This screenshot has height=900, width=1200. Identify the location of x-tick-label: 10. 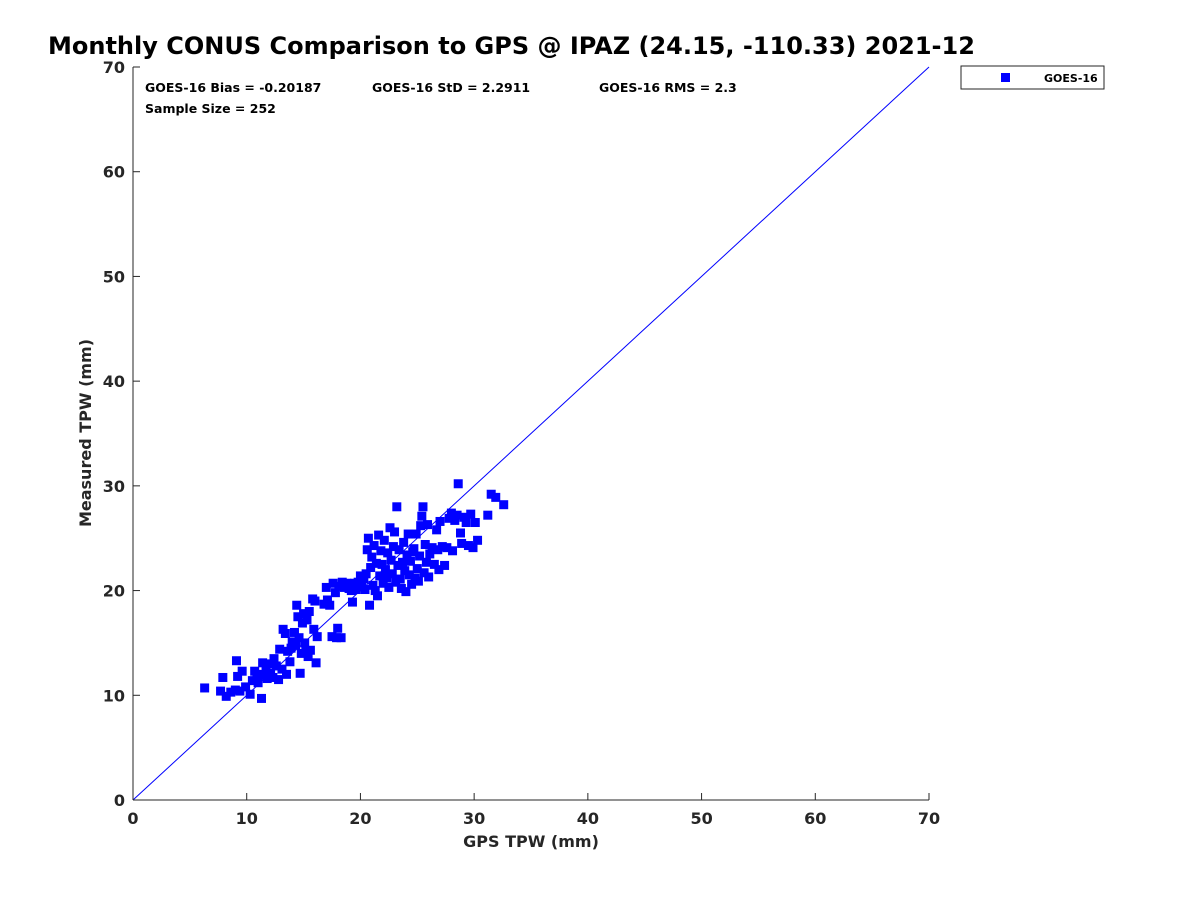
(247, 818).